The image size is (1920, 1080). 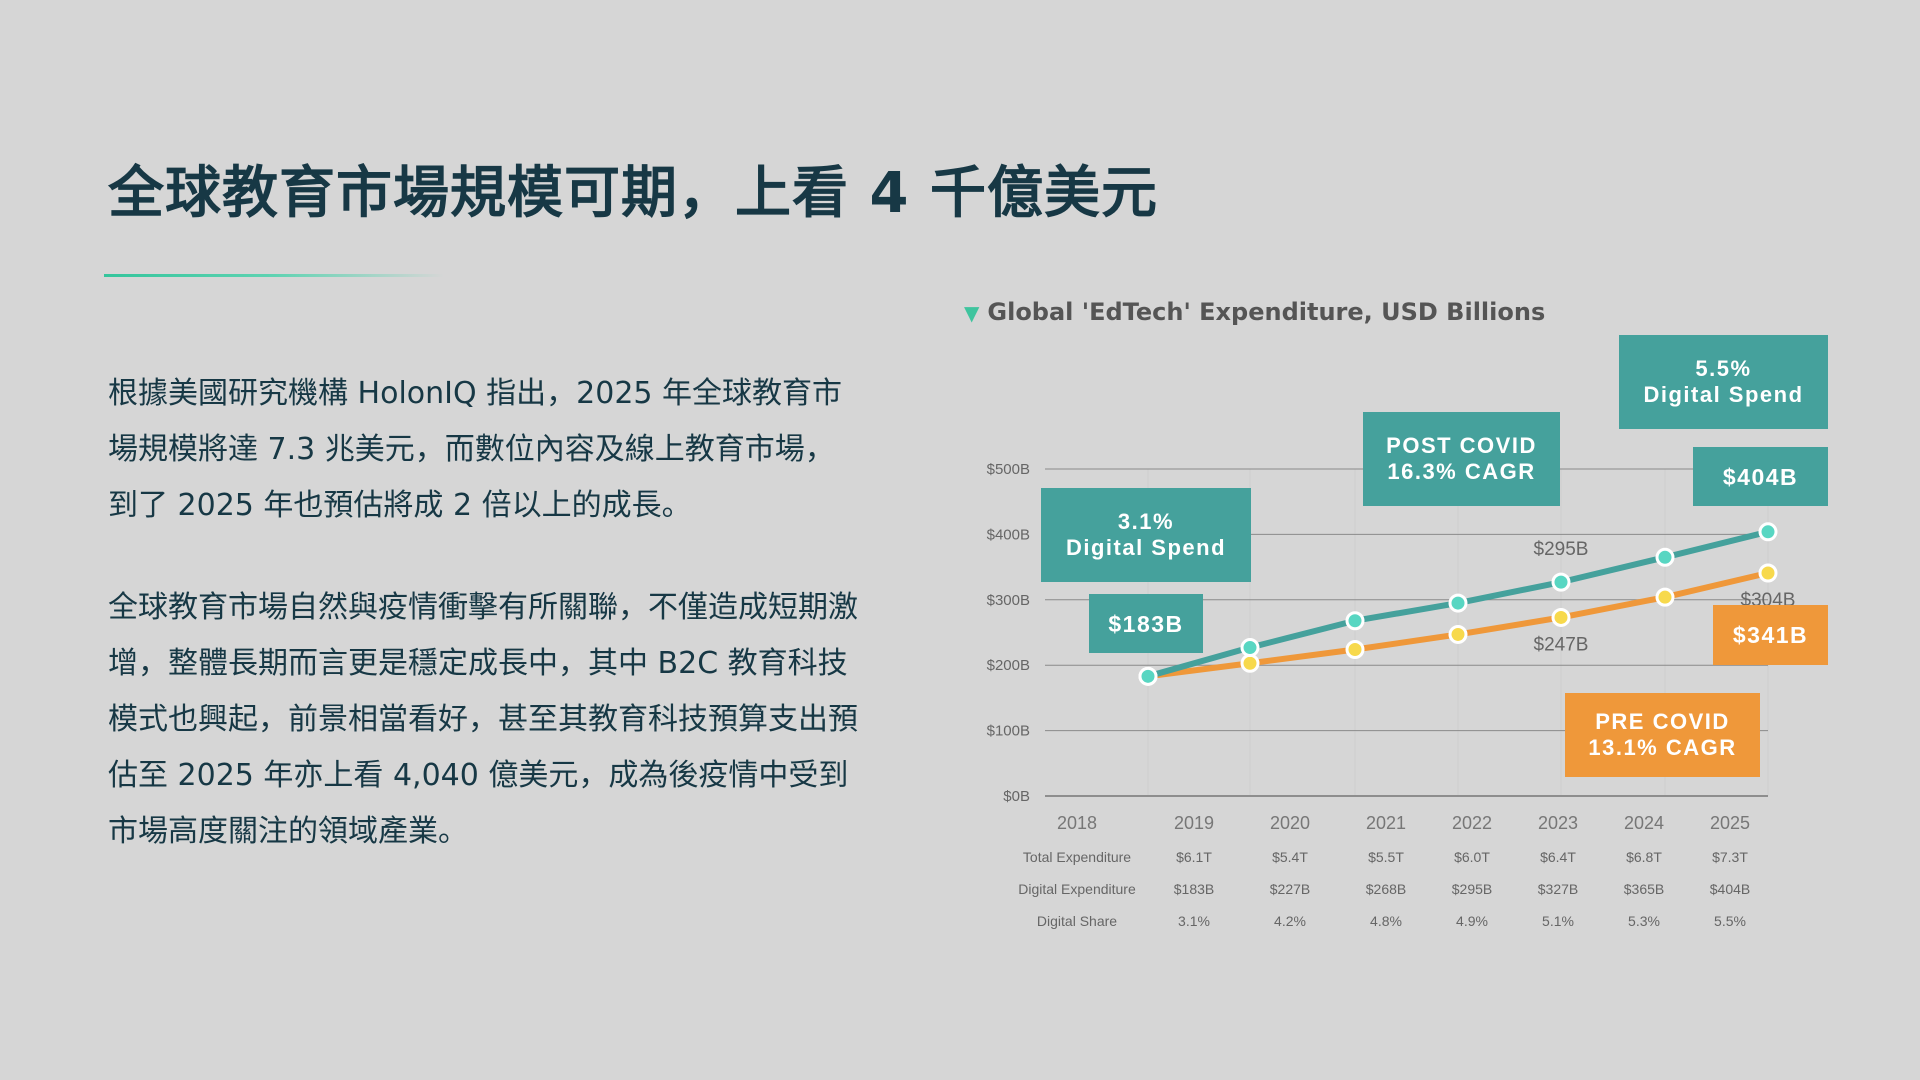 I want to click on x-tick-label: 2020, so click(x=1290, y=823).